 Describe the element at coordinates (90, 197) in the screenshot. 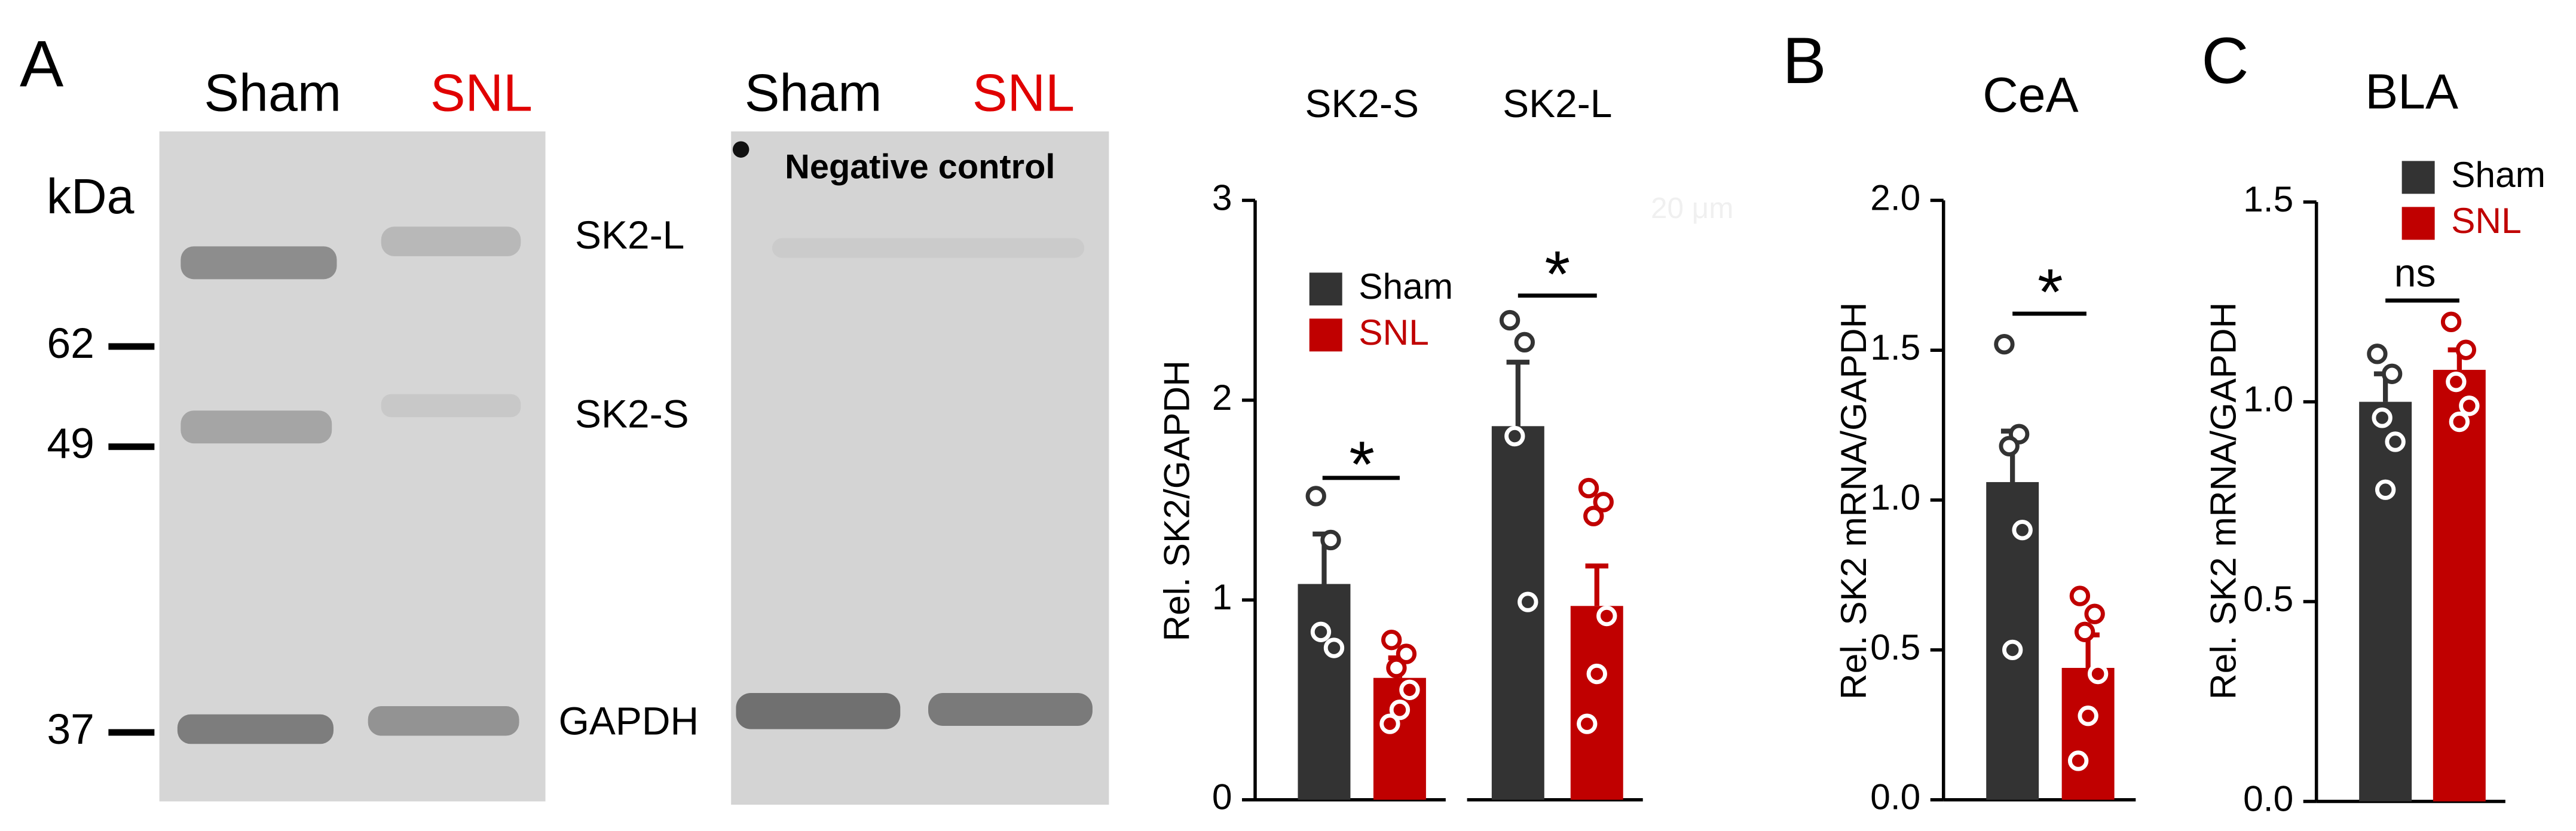

I see `marker-unit: kDa` at that location.